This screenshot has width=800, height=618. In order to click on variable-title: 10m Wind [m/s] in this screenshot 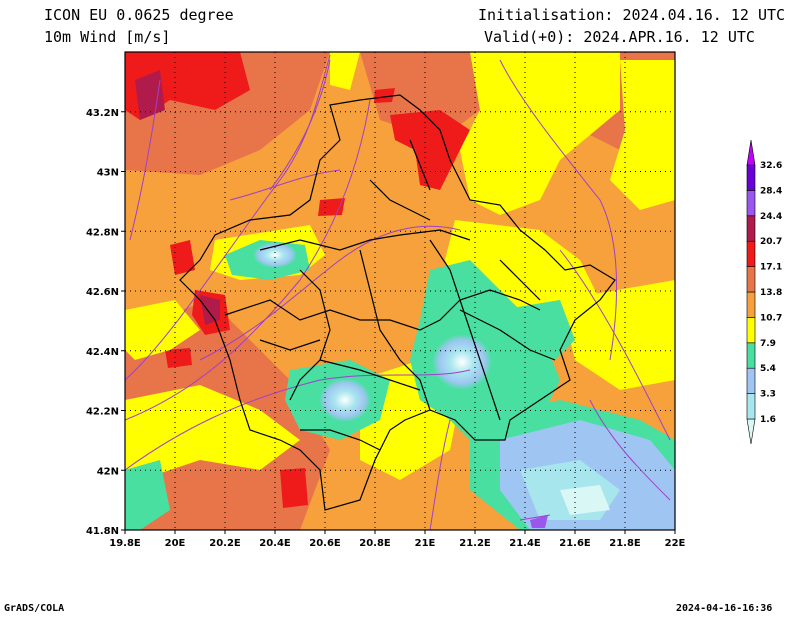, I will do `click(107, 37)`.